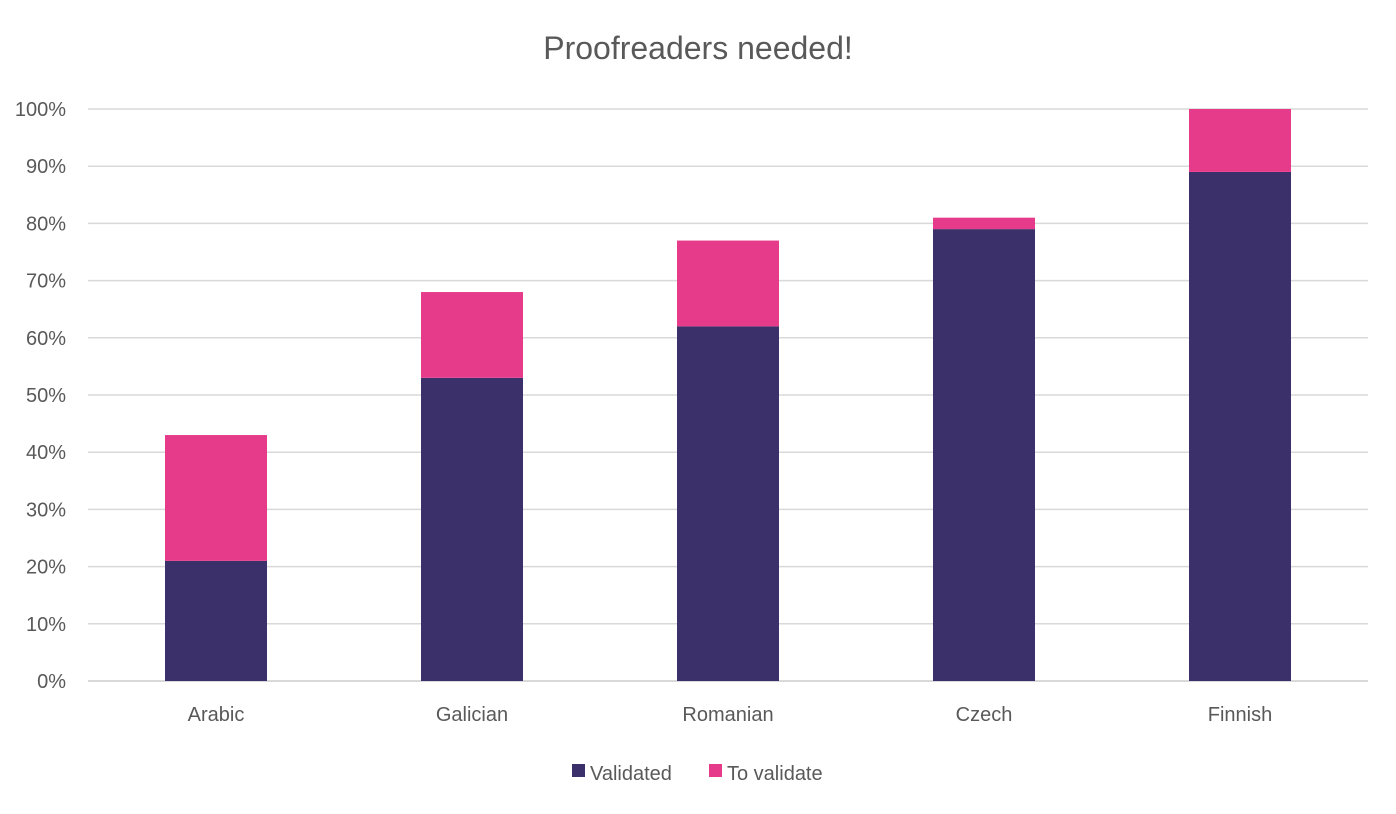 The height and width of the screenshot is (814, 1396). Describe the element at coordinates (1240, 426) in the screenshot. I see `bar-validated-finnish` at that location.